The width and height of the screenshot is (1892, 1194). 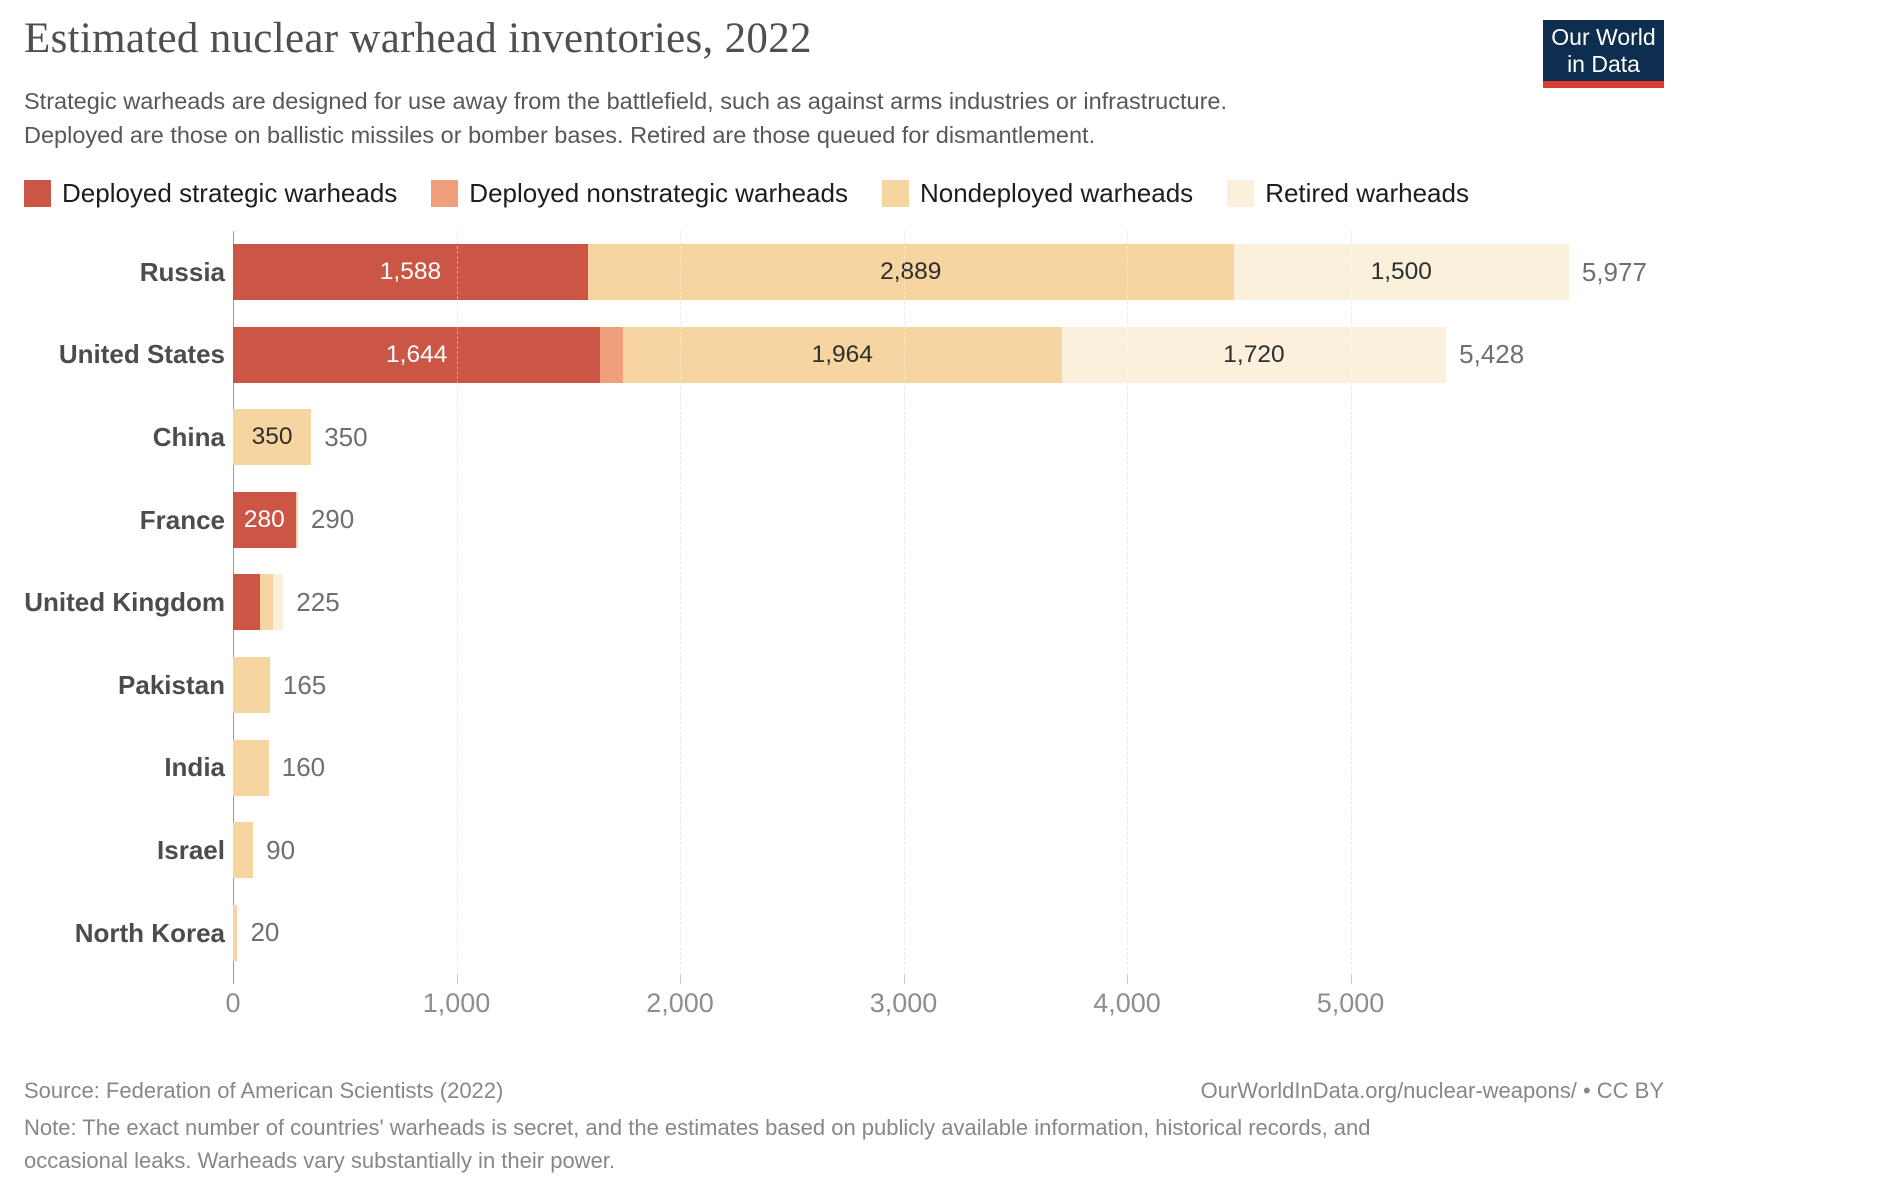 I want to click on bar-segment-nondeployed-warheads: 1,964, so click(x=842, y=354).